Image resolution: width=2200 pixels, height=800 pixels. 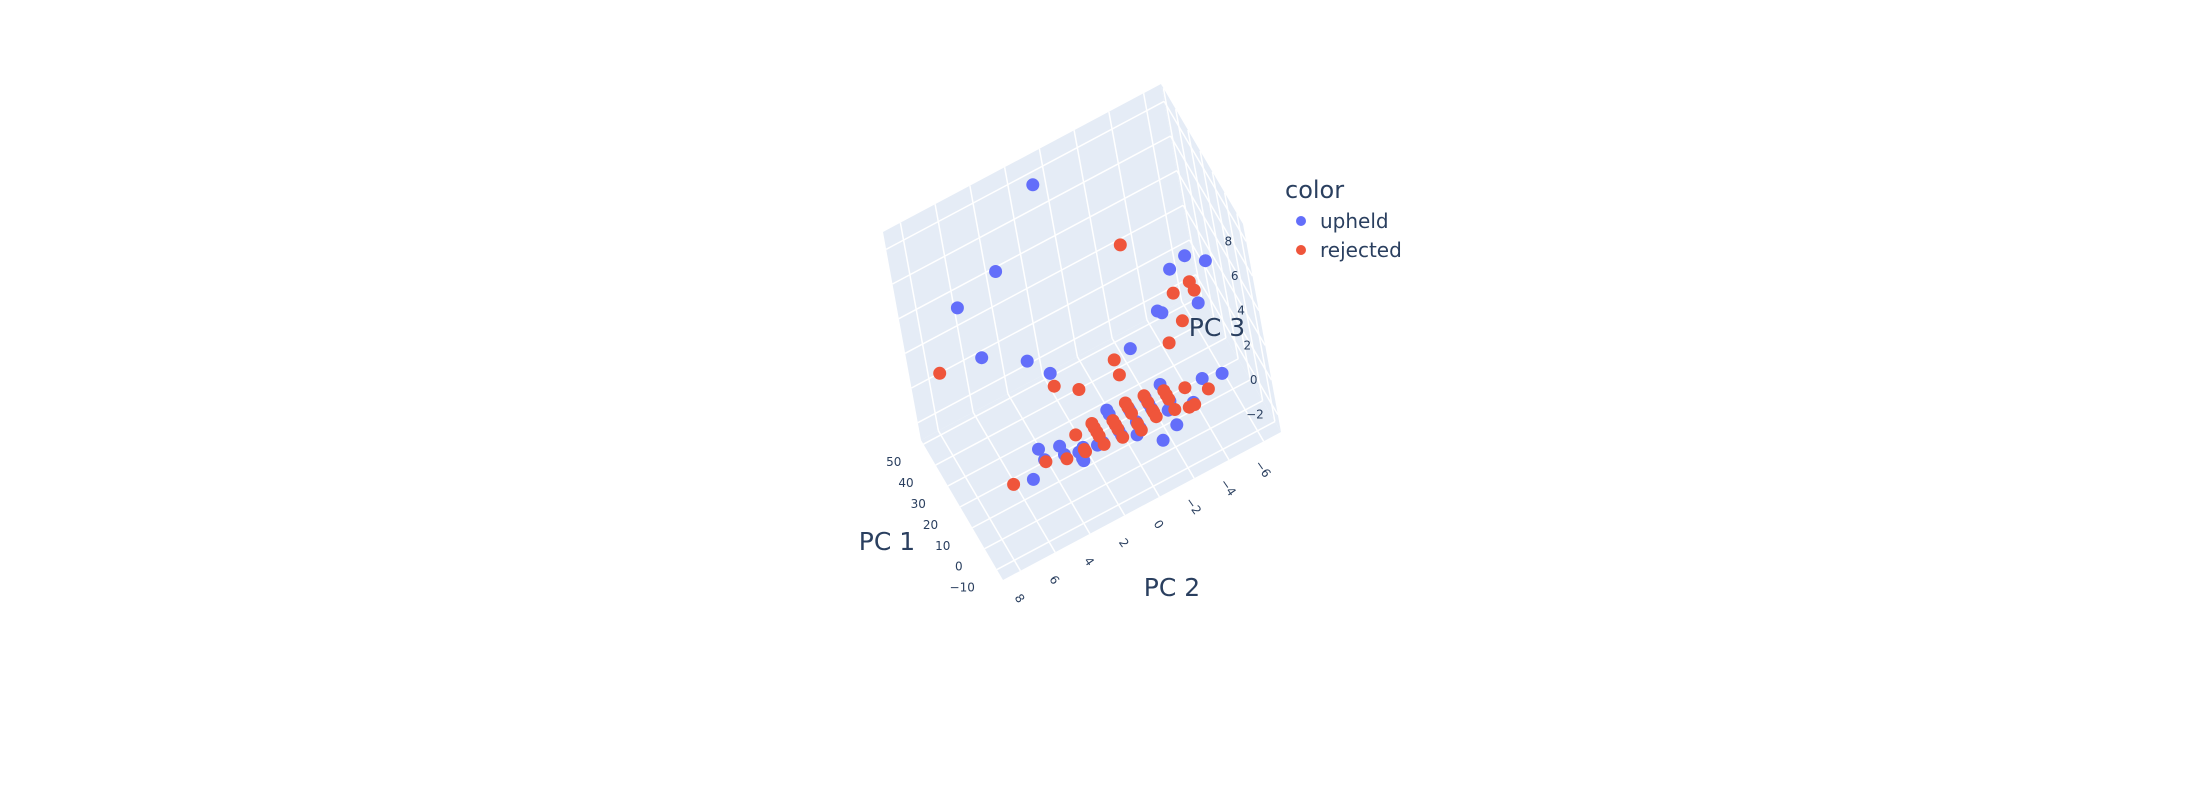 I want to click on z-tick-label: 6, so click(x=1235, y=276).